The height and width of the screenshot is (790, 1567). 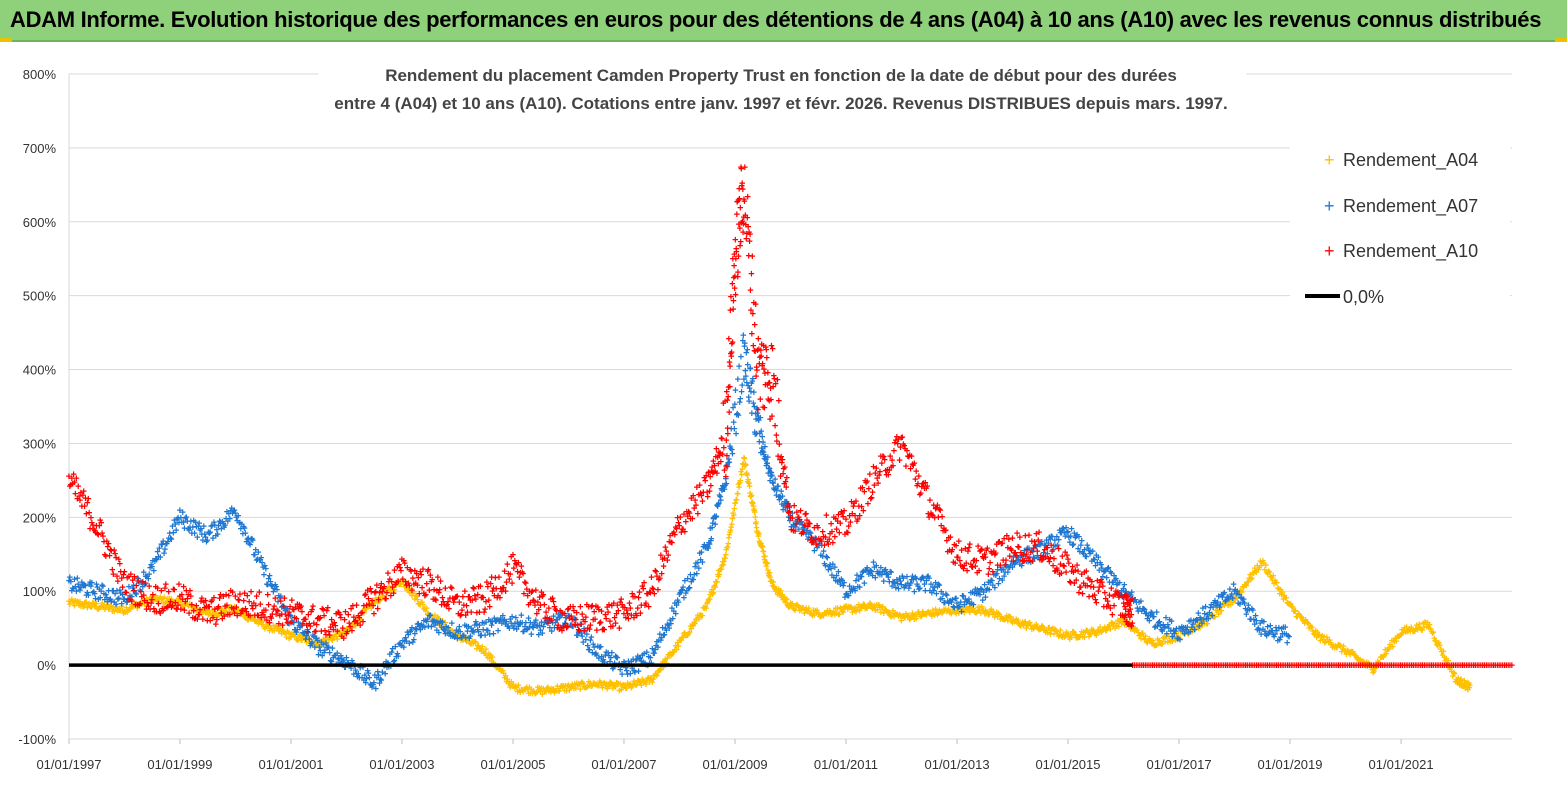 What do you see at coordinates (1401, 764) in the screenshot?
I see `x-tick-label: 01/01/2021` at bounding box center [1401, 764].